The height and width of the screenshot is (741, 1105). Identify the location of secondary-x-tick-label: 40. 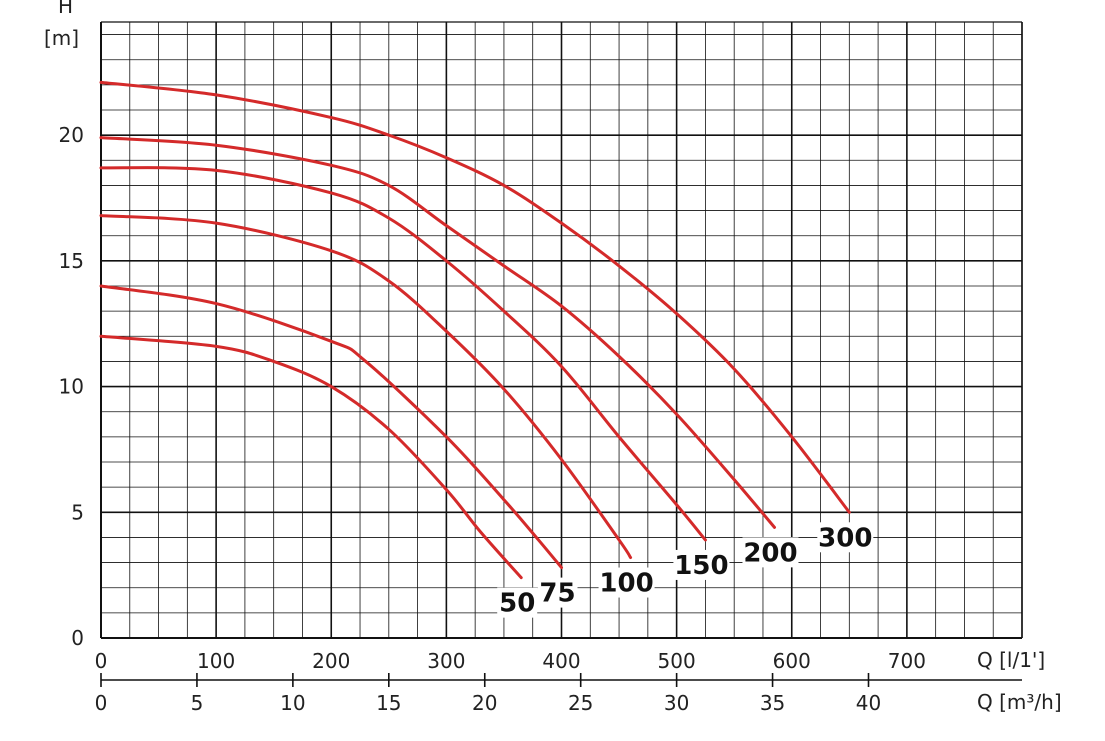
(868, 703).